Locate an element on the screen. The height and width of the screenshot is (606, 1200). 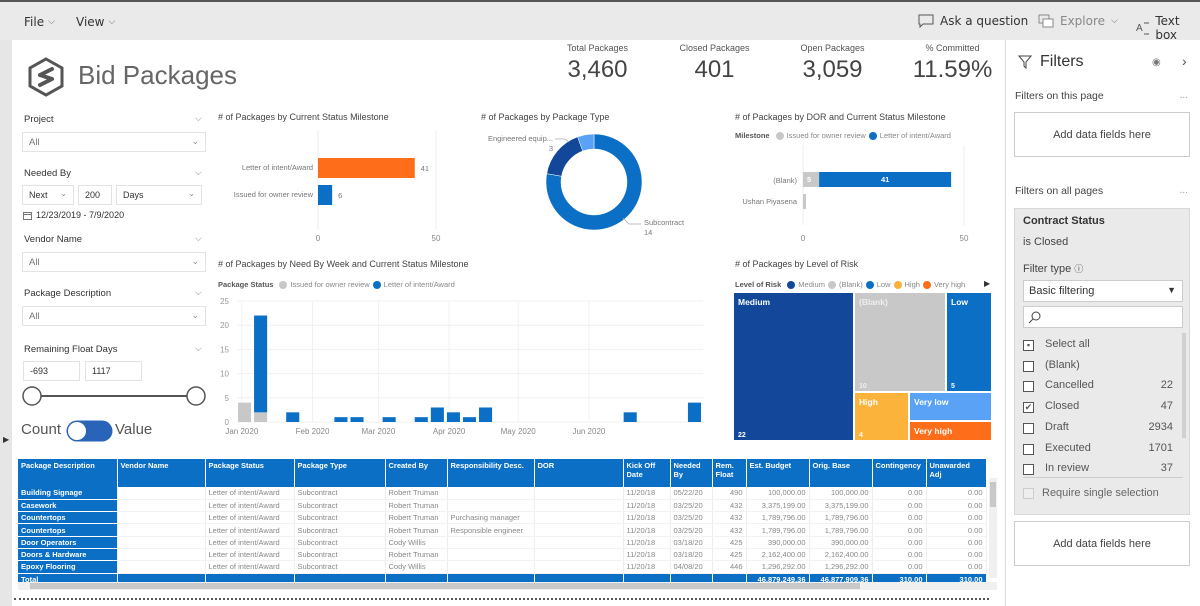
filter-field-name: Contract Status is located at coordinates (1064, 221).